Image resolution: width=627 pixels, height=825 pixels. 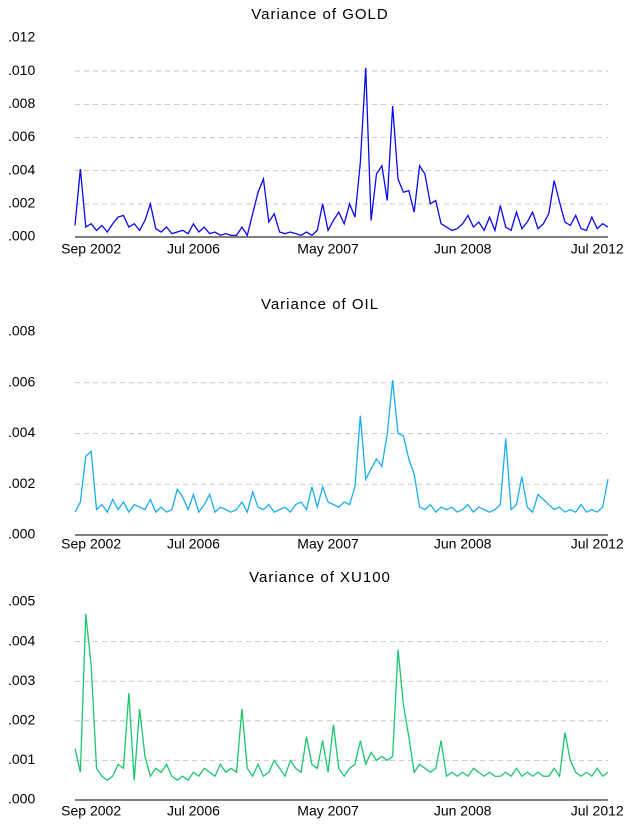 I want to click on chart-title: Variance of OIL, so click(x=320, y=304).